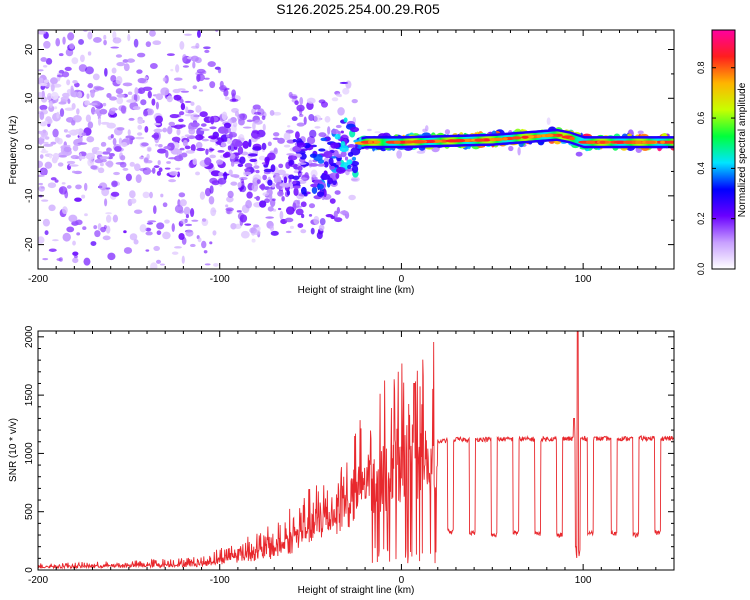 The width and height of the screenshot is (750, 600). What do you see at coordinates (29, 336) in the screenshot?
I see `snr-y-tick-label: 2000` at bounding box center [29, 336].